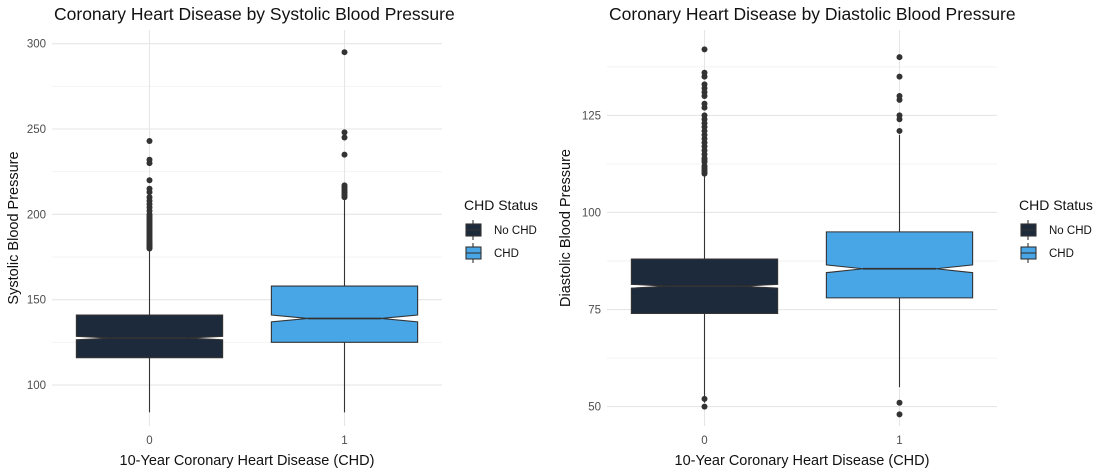 The width and height of the screenshot is (1111, 475). What do you see at coordinates (591, 116) in the screenshot?
I see `y-tick-label: 125` at bounding box center [591, 116].